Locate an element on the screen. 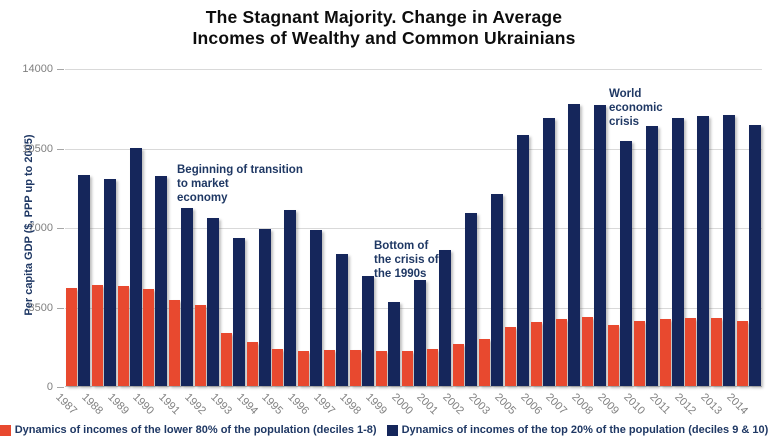 The image size is (768, 439). x-tick-label: 2013 is located at coordinates (711, 404).